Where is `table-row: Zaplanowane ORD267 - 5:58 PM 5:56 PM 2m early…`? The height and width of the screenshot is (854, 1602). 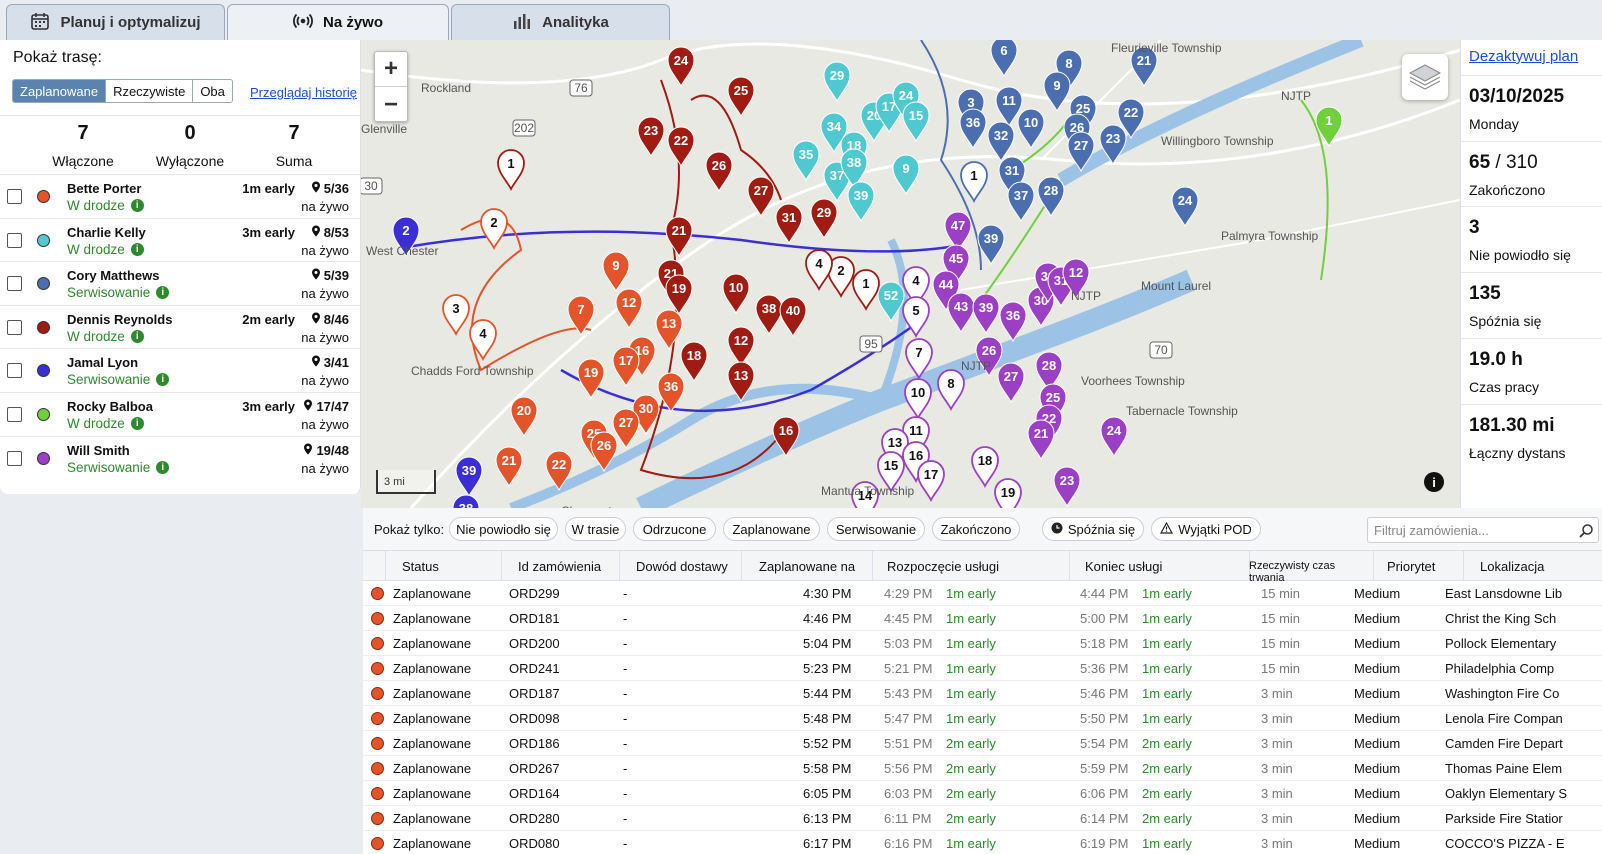 table-row: Zaplanowane ORD267 - 5:58 PM 5:56 PM 2m early… is located at coordinates (982, 768).